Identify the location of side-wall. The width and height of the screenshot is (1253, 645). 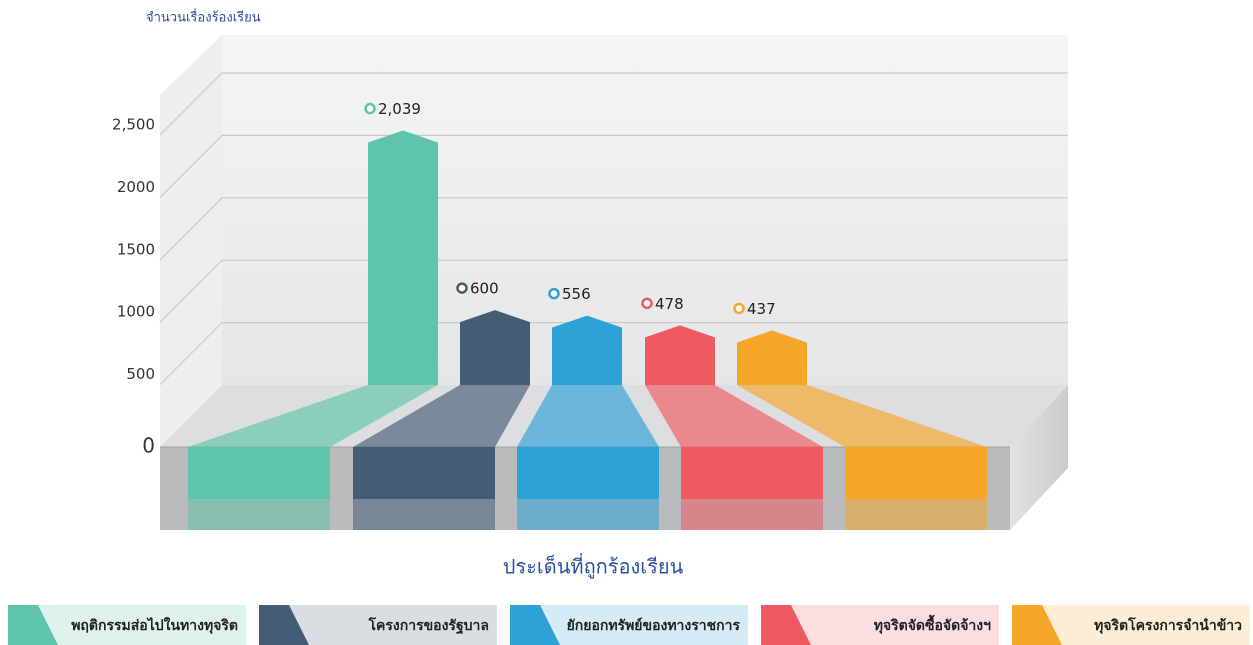
(191, 241).